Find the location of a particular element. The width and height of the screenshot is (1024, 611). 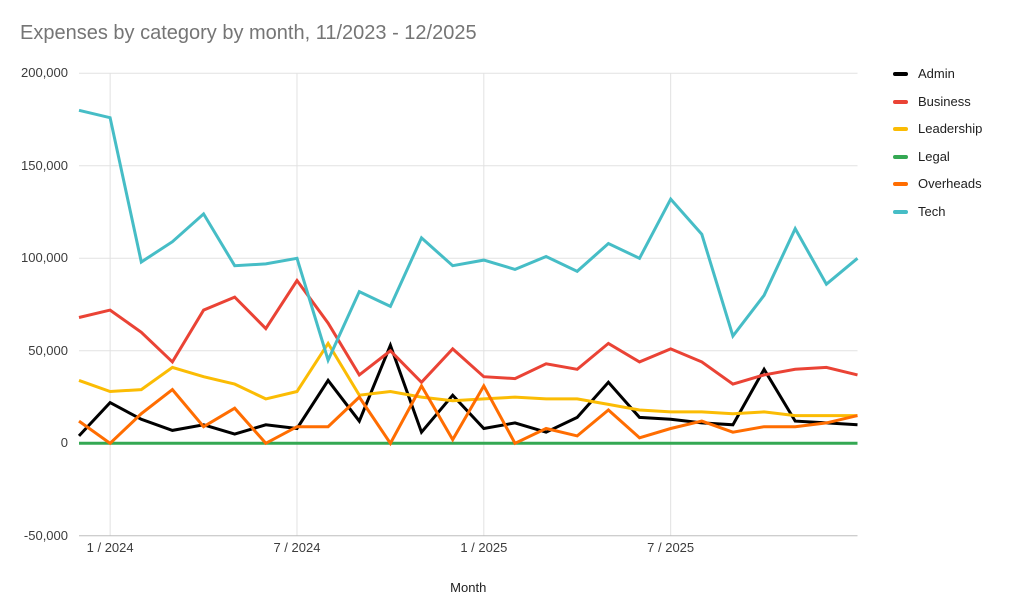

tech-color-swatch is located at coordinates (900, 211).